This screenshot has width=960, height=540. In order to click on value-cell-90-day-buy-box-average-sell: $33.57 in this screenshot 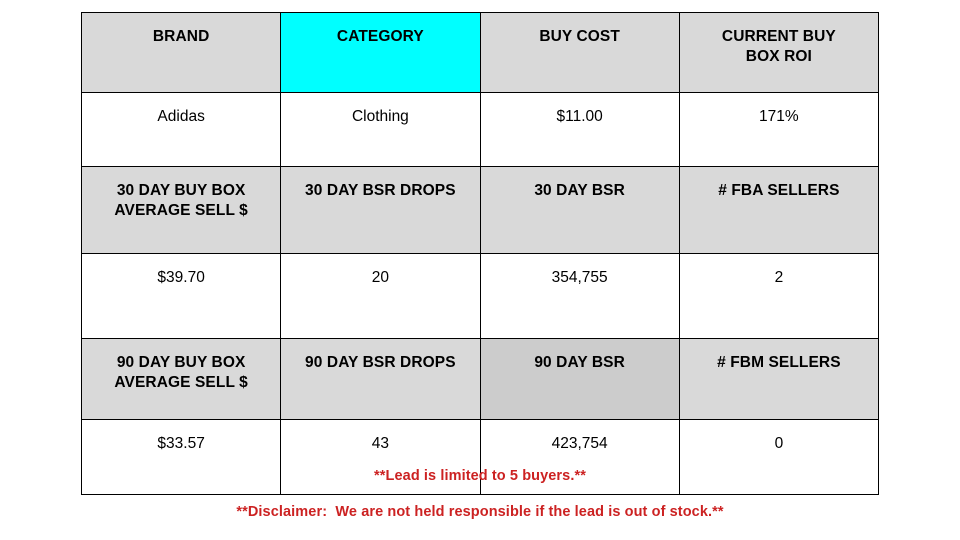, I will do `click(181, 457)`.